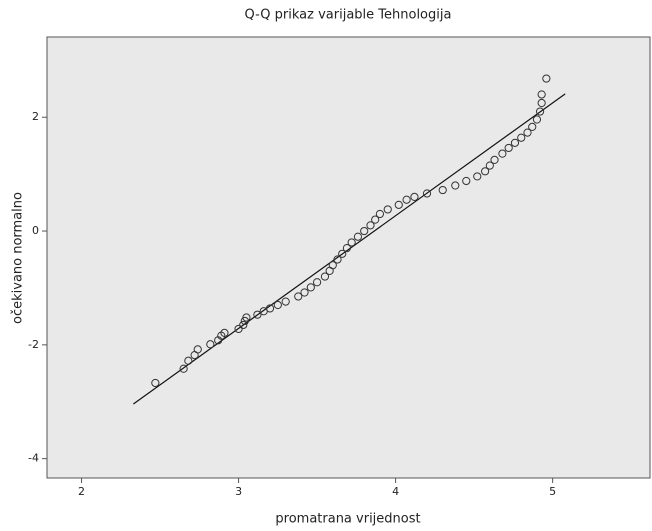 The width and height of the screenshot is (652, 531). I want to click on y-axis-label: očekivano normalno, so click(18, 258).